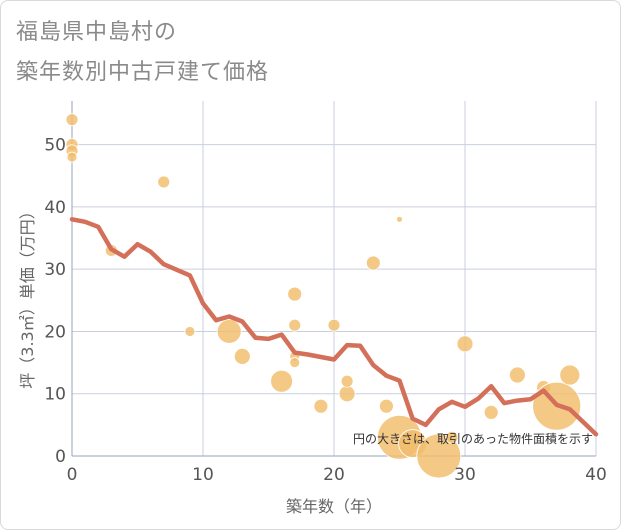 The width and height of the screenshot is (621, 530). Describe the element at coordinates (27, 295) in the screenshot. I see `y-axis-title: 坪（3.3㎡）単価（万円）` at that location.